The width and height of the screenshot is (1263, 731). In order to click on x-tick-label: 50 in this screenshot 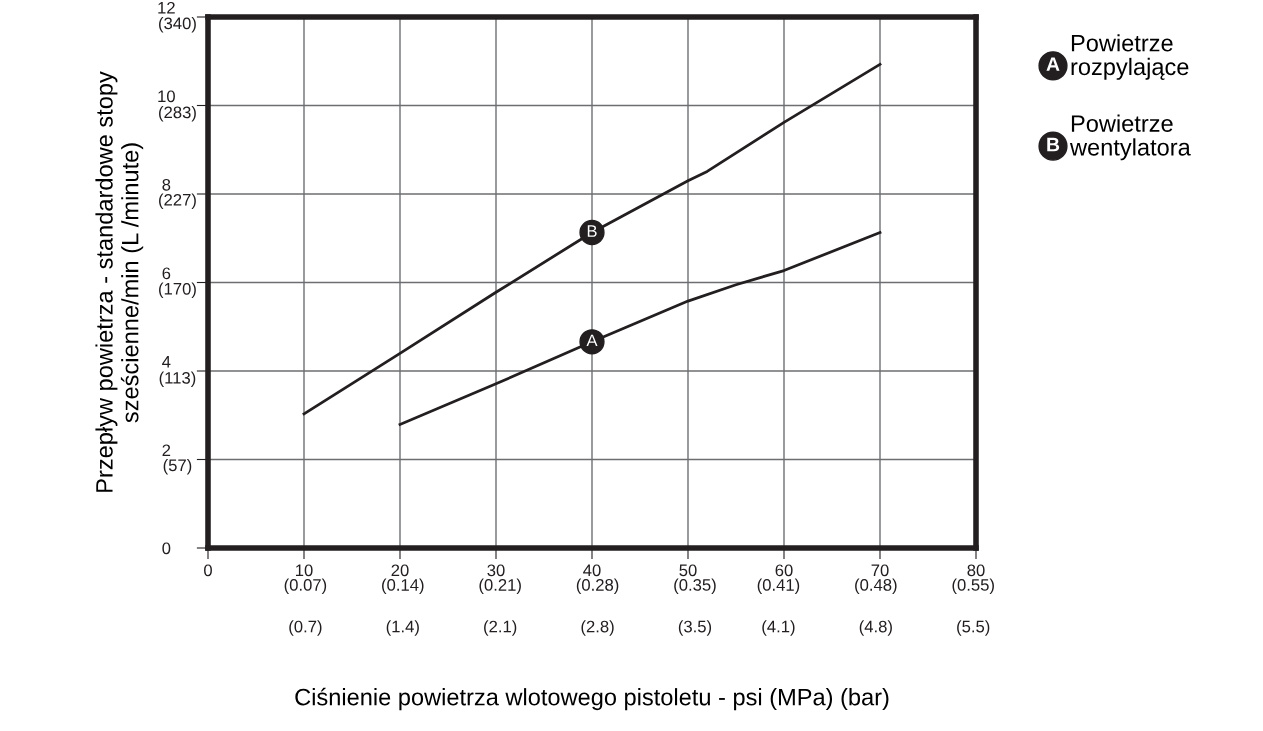, I will do `click(688, 570)`.